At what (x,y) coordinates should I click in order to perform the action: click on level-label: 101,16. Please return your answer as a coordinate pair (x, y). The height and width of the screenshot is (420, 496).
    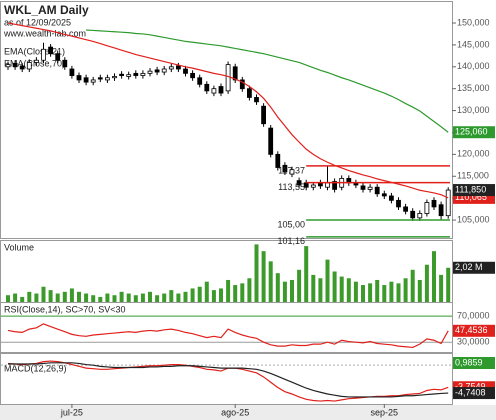
    Looking at the image, I should click on (291, 241).